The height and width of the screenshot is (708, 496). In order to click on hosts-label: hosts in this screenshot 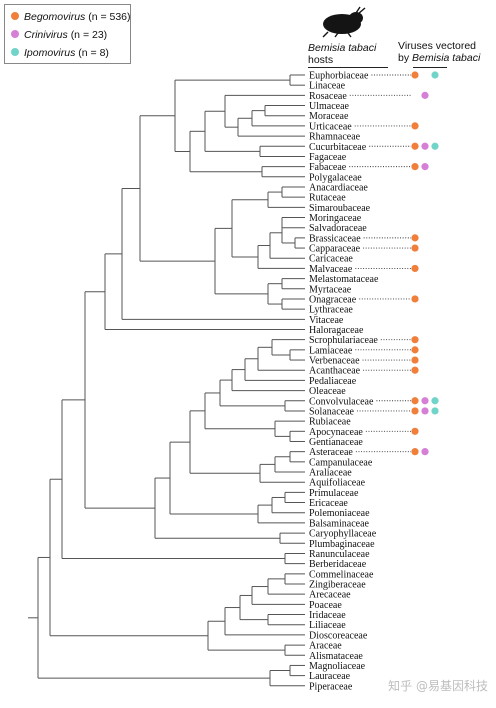, I will do `click(321, 60)`.